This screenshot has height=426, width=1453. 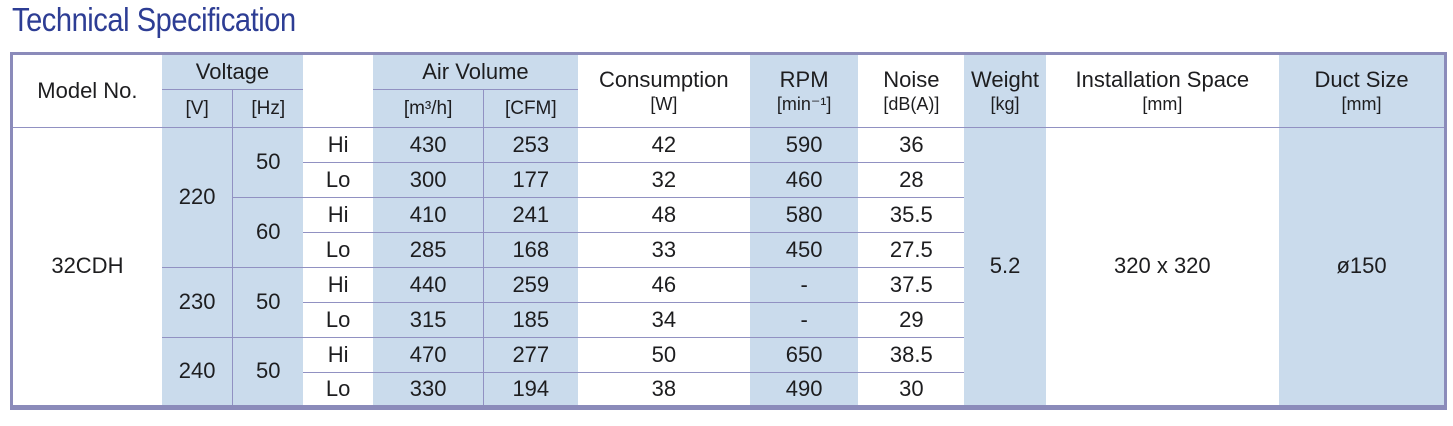 What do you see at coordinates (911, 180) in the screenshot?
I see `cell-noise: 28` at bounding box center [911, 180].